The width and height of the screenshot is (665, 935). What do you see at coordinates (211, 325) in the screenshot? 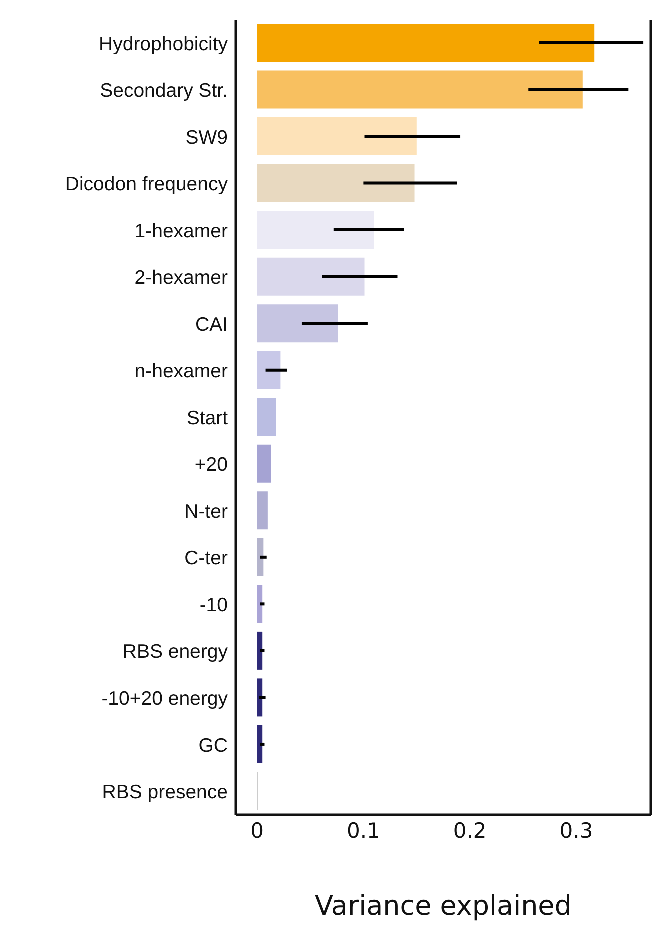
I see `y-tick-label: CAI` at bounding box center [211, 325].